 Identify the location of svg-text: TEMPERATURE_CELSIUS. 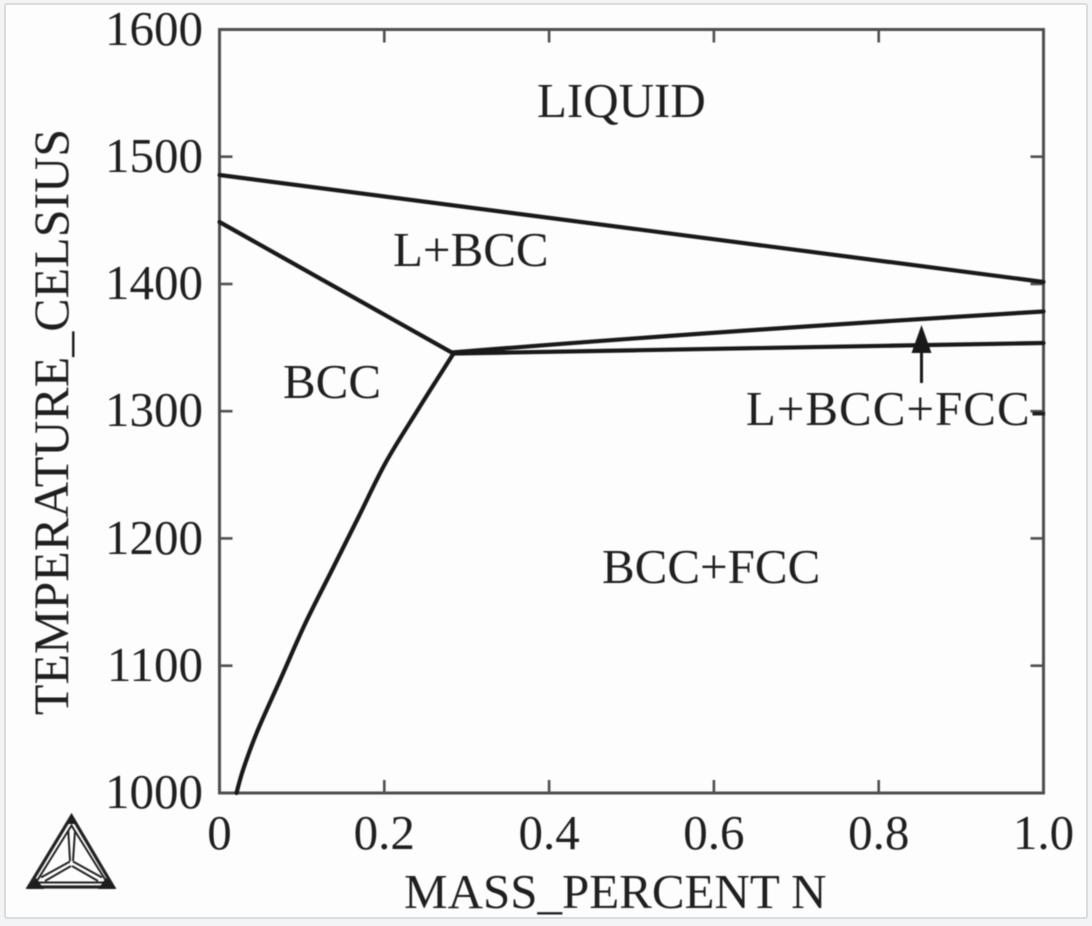
(51, 422).